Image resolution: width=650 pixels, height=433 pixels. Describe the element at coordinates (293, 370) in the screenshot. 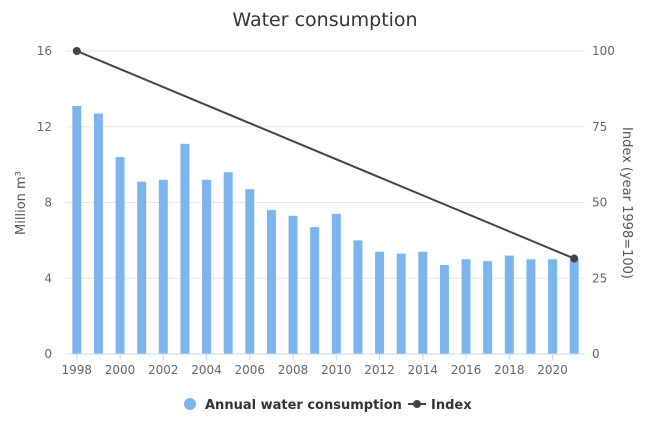

I see `x-tick-label: 2008` at that location.